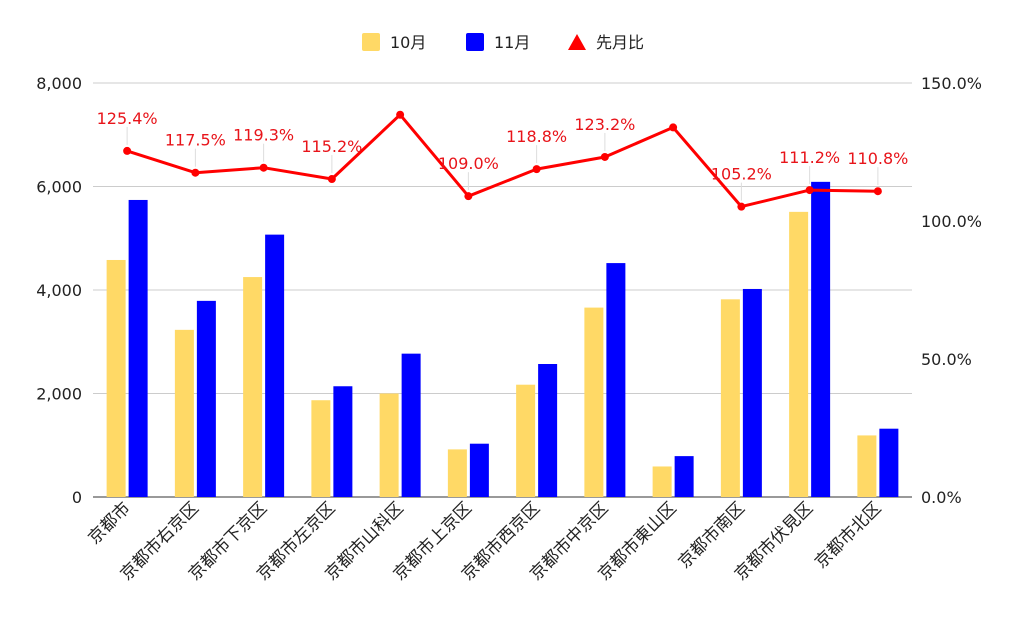 The width and height of the screenshot is (1024, 637). What do you see at coordinates (468, 163) in the screenshot?
I see `ratio-data-label: 109.0%` at bounding box center [468, 163].